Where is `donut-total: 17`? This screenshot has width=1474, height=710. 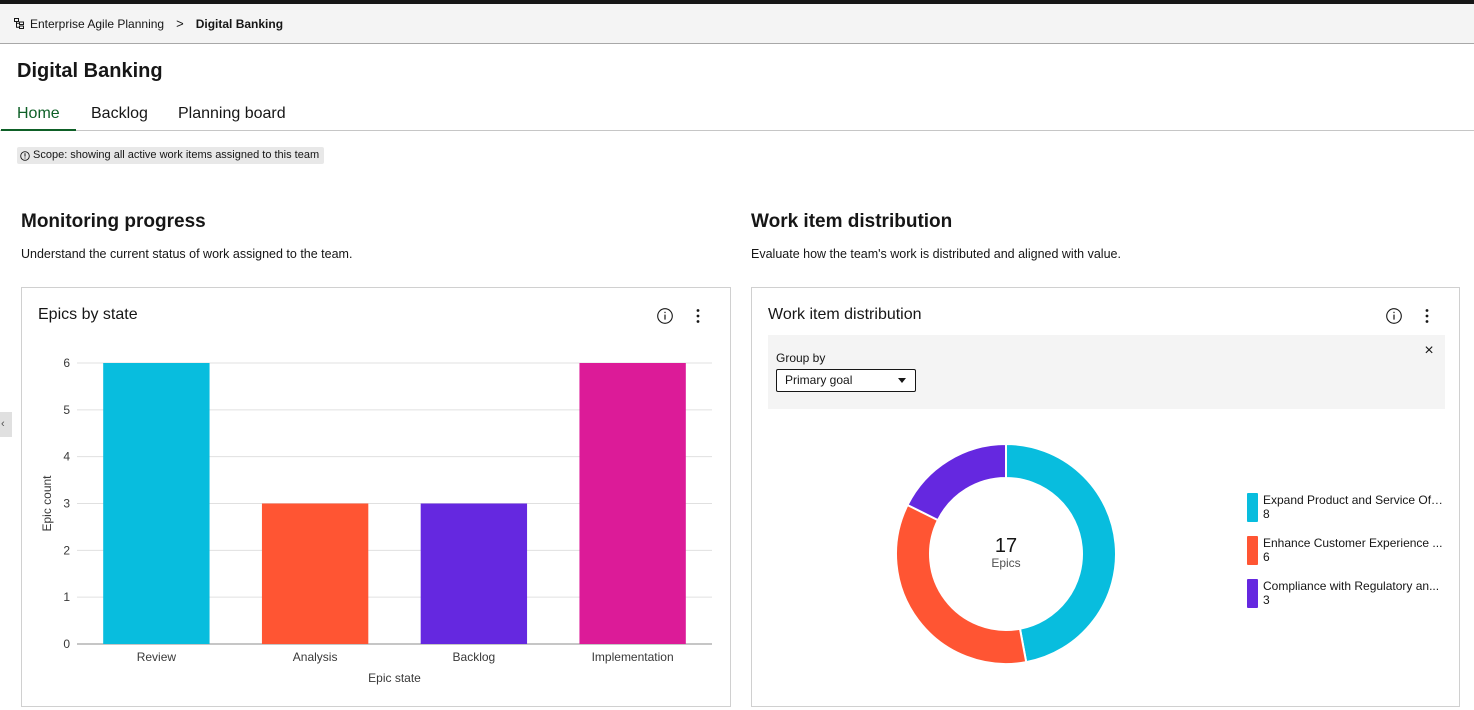 donut-total: 17 is located at coordinates (1006, 546).